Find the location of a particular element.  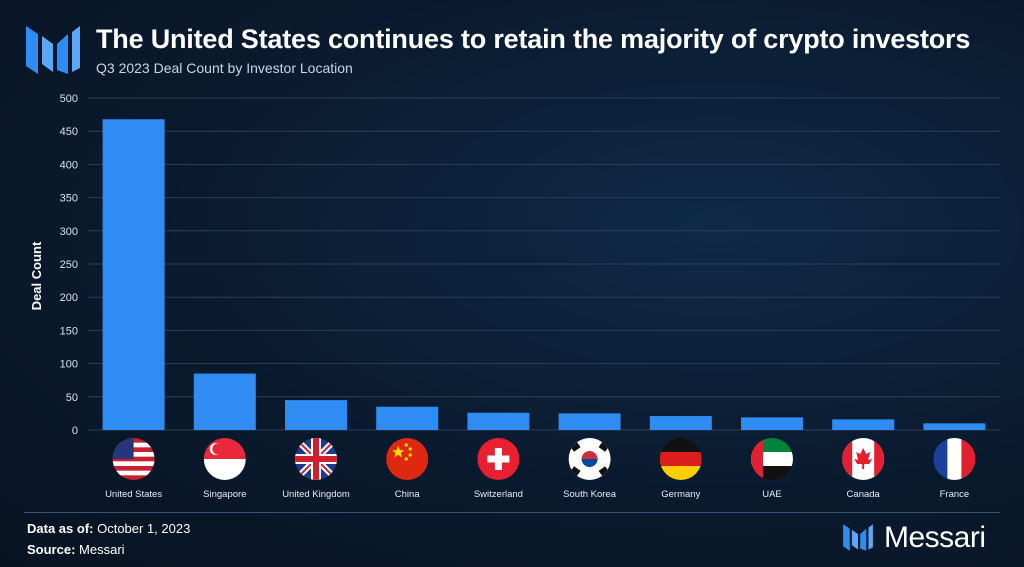

data-as-of: Data as of: October 1, 2023 is located at coordinates (108, 528).